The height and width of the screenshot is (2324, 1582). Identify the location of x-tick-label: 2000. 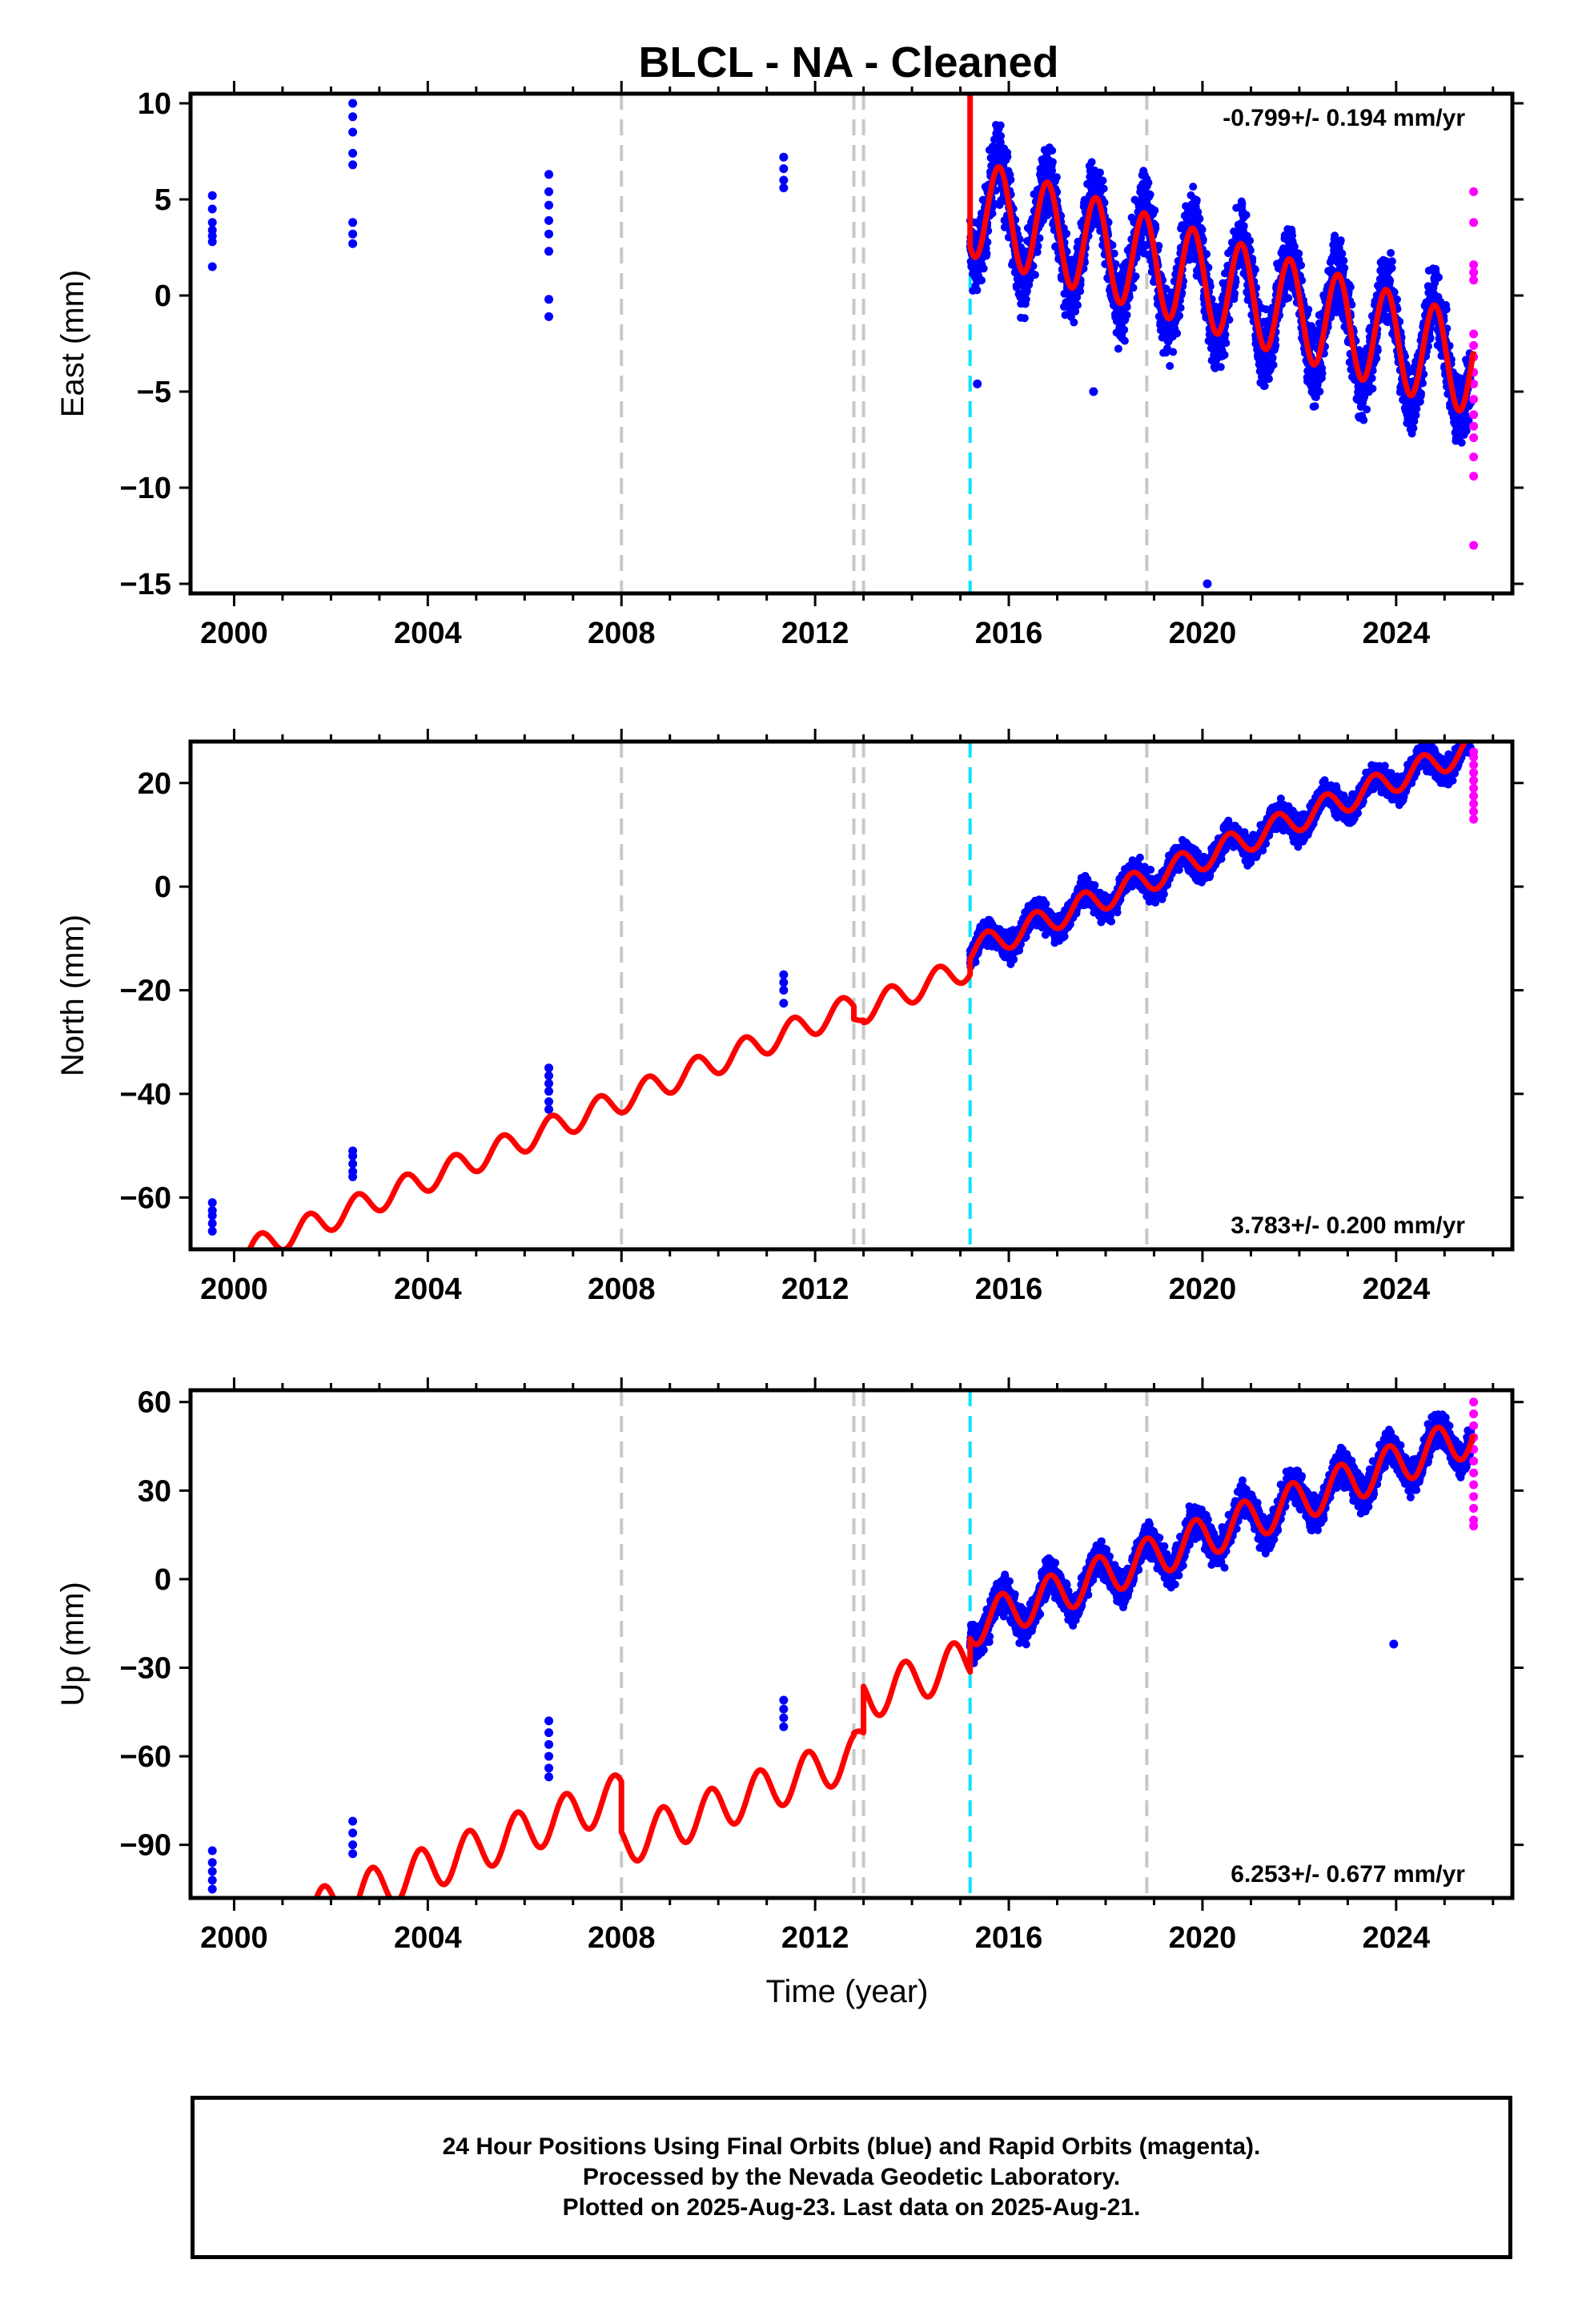
(234, 633).